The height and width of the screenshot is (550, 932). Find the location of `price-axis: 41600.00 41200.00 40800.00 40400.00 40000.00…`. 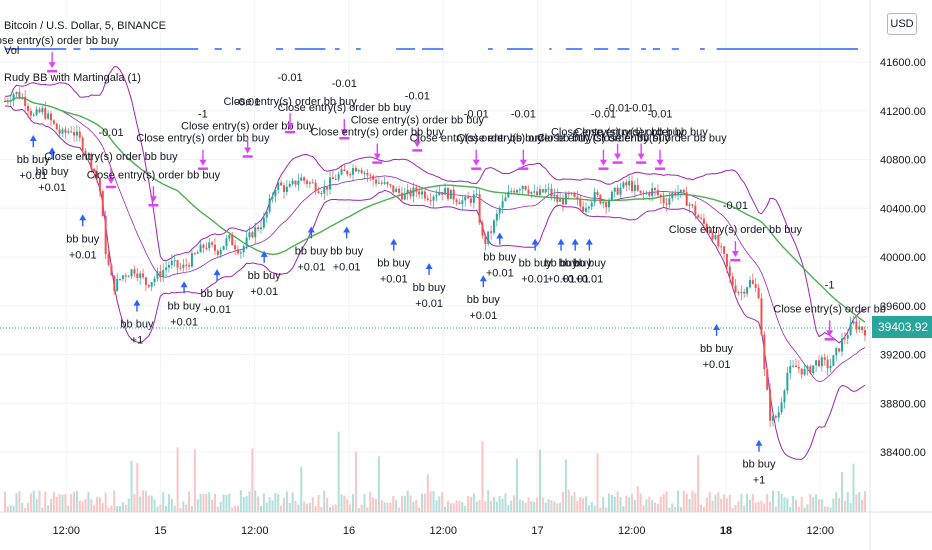

price-axis: 41600.00 41200.00 40800.00 40400.00 40000.00… is located at coordinates (903, 258).